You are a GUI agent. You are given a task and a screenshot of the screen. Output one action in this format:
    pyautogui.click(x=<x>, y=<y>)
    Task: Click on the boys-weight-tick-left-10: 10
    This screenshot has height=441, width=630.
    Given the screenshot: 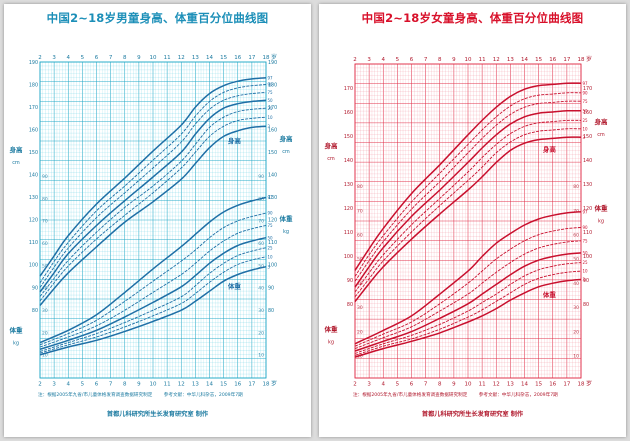 What is the action you would take?
    pyautogui.click(x=45, y=356)
    